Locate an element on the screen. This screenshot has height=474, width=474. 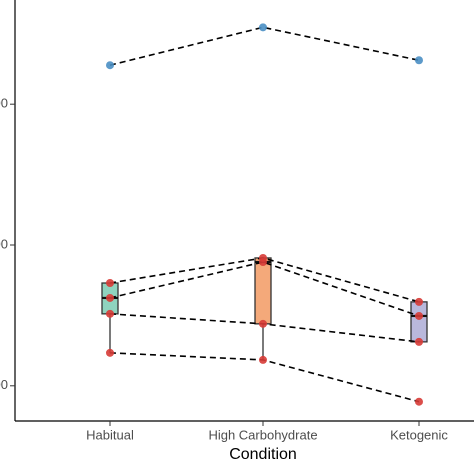
y-tick-label: 1000 is located at coordinates (4, 384).